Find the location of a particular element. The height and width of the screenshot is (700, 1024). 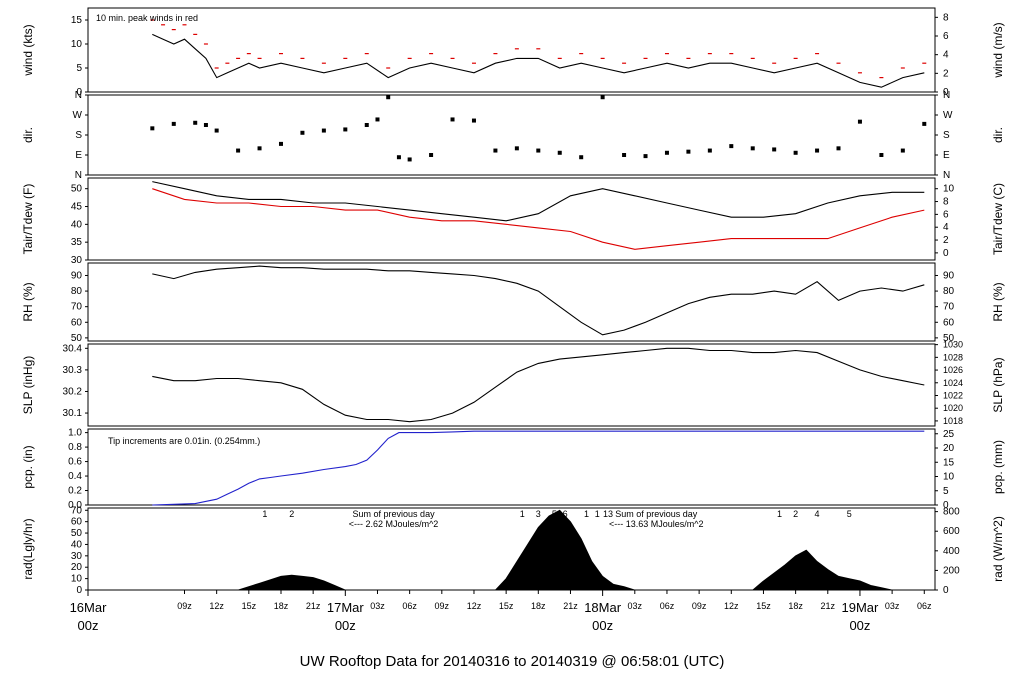

panel-annotation: 10 min. peak winds in red is located at coordinates (147, 18).